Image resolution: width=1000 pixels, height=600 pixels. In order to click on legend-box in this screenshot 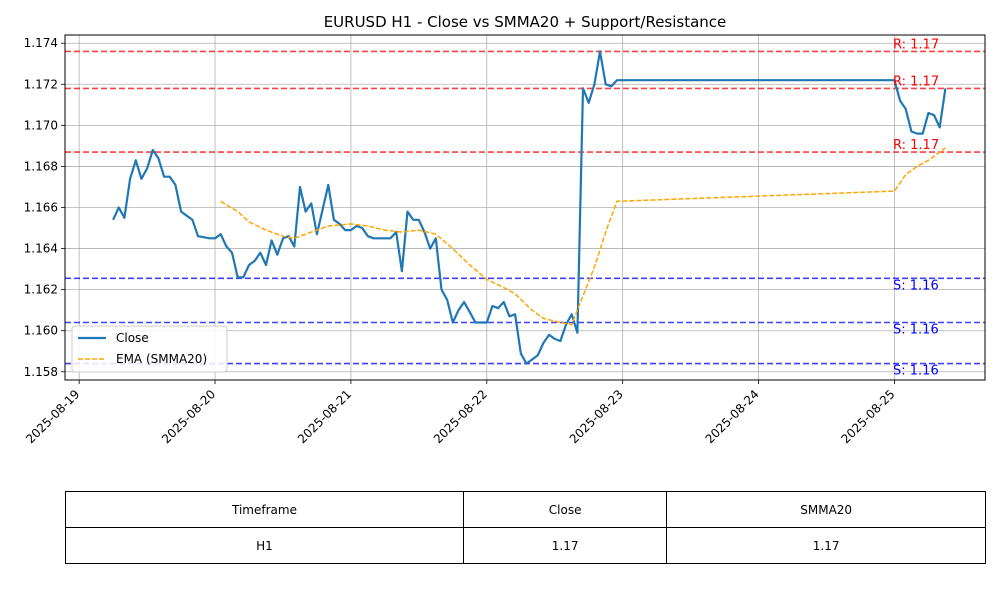, I will do `click(149, 349)`.